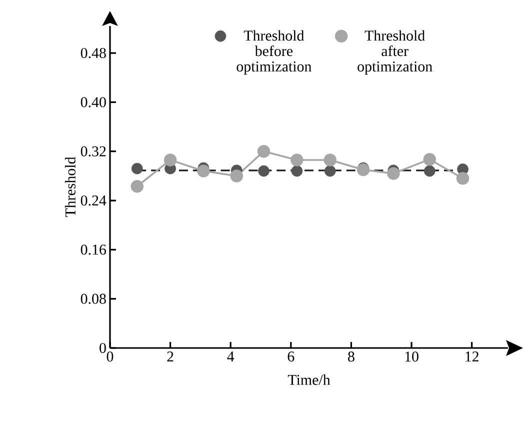 The image size is (525, 421). Describe the element at coordinates (291, 357) in the screenshot. I see `x-tick-label: 6` at that location.